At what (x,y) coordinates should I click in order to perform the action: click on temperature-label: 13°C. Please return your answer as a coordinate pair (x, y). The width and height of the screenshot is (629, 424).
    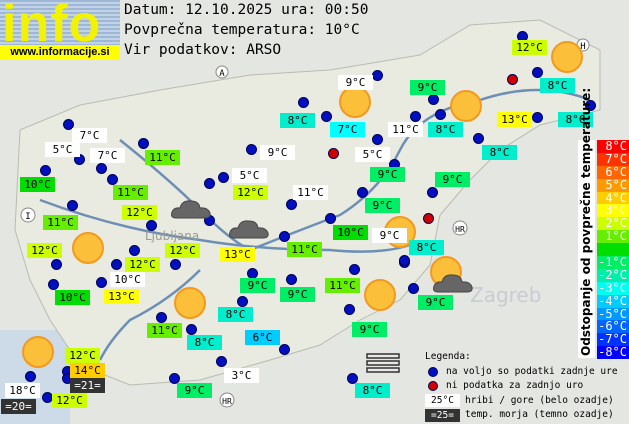
    Looking at the image, I should click on (121, 296).